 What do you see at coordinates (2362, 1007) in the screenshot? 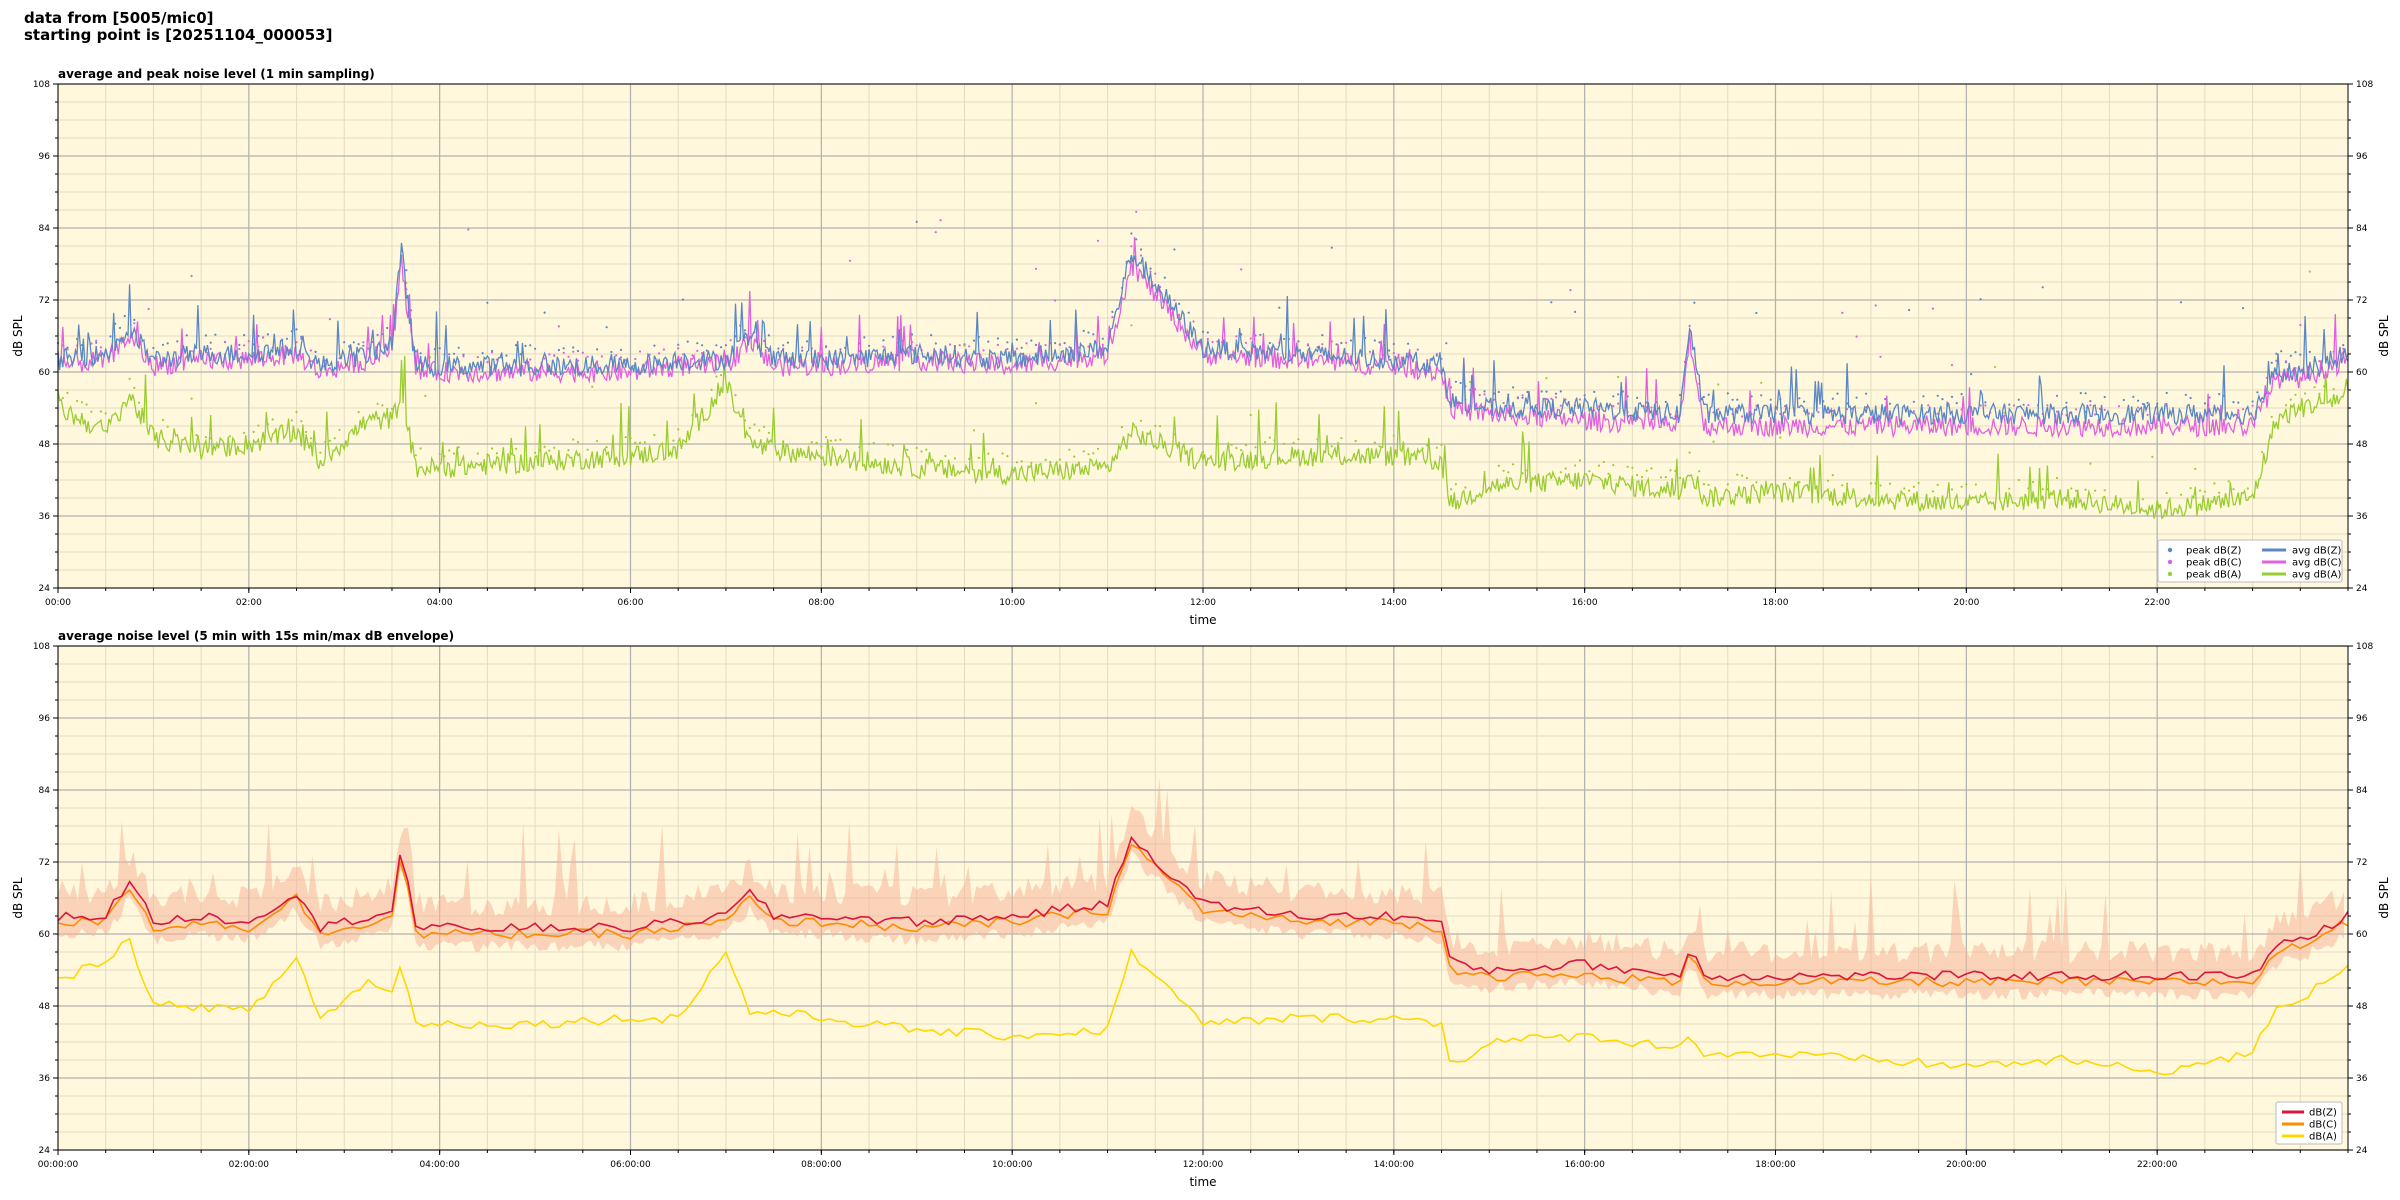
I see `y-tick-label: 48` at bounding box center [2362, 1007].